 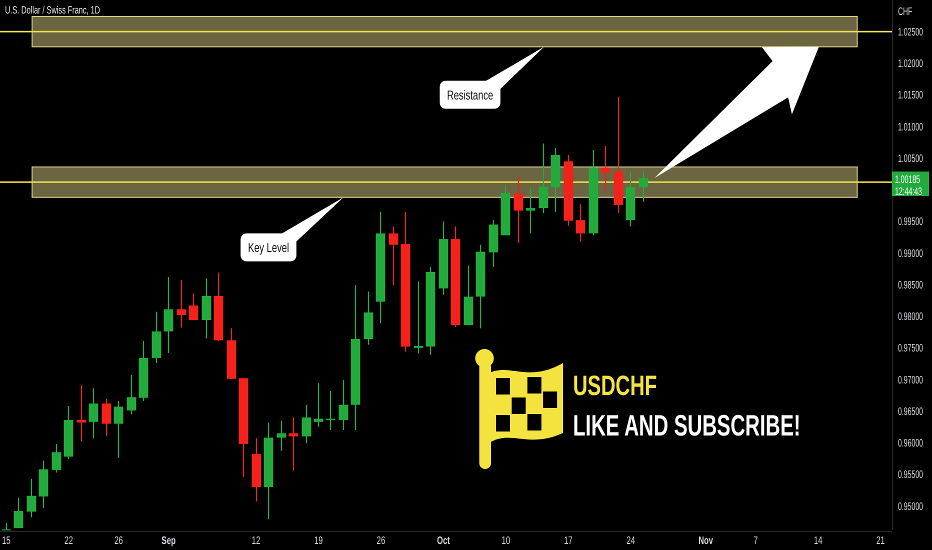 I want to click on x-tick-label: 17, so click(x=568, y=541).